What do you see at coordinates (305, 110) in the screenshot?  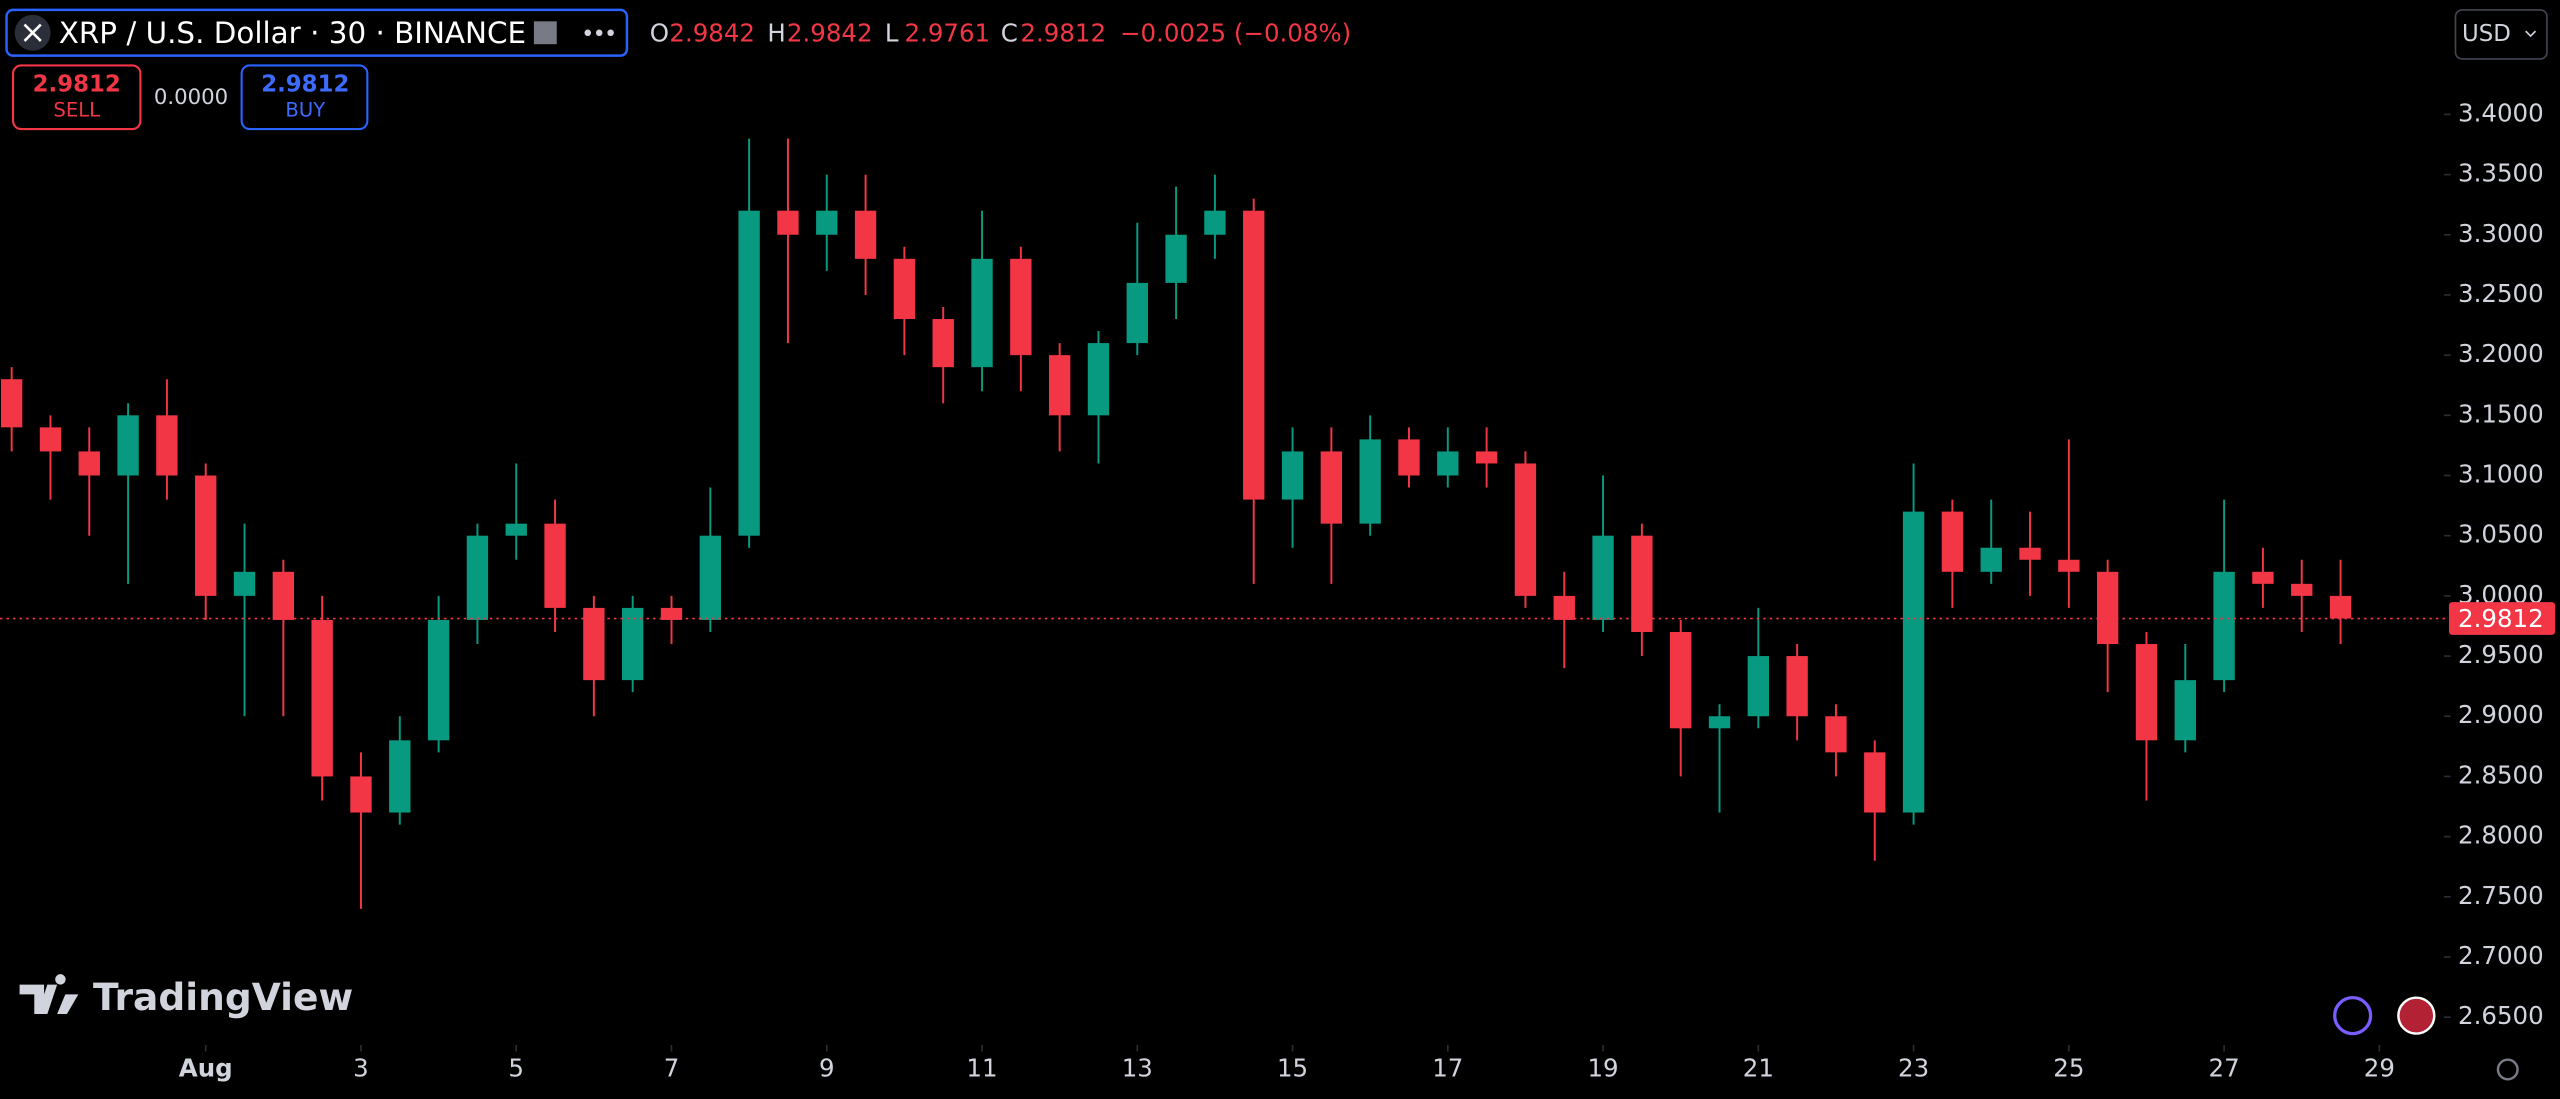 I see `buy-label: BUY` at bounding box center [305, 110].